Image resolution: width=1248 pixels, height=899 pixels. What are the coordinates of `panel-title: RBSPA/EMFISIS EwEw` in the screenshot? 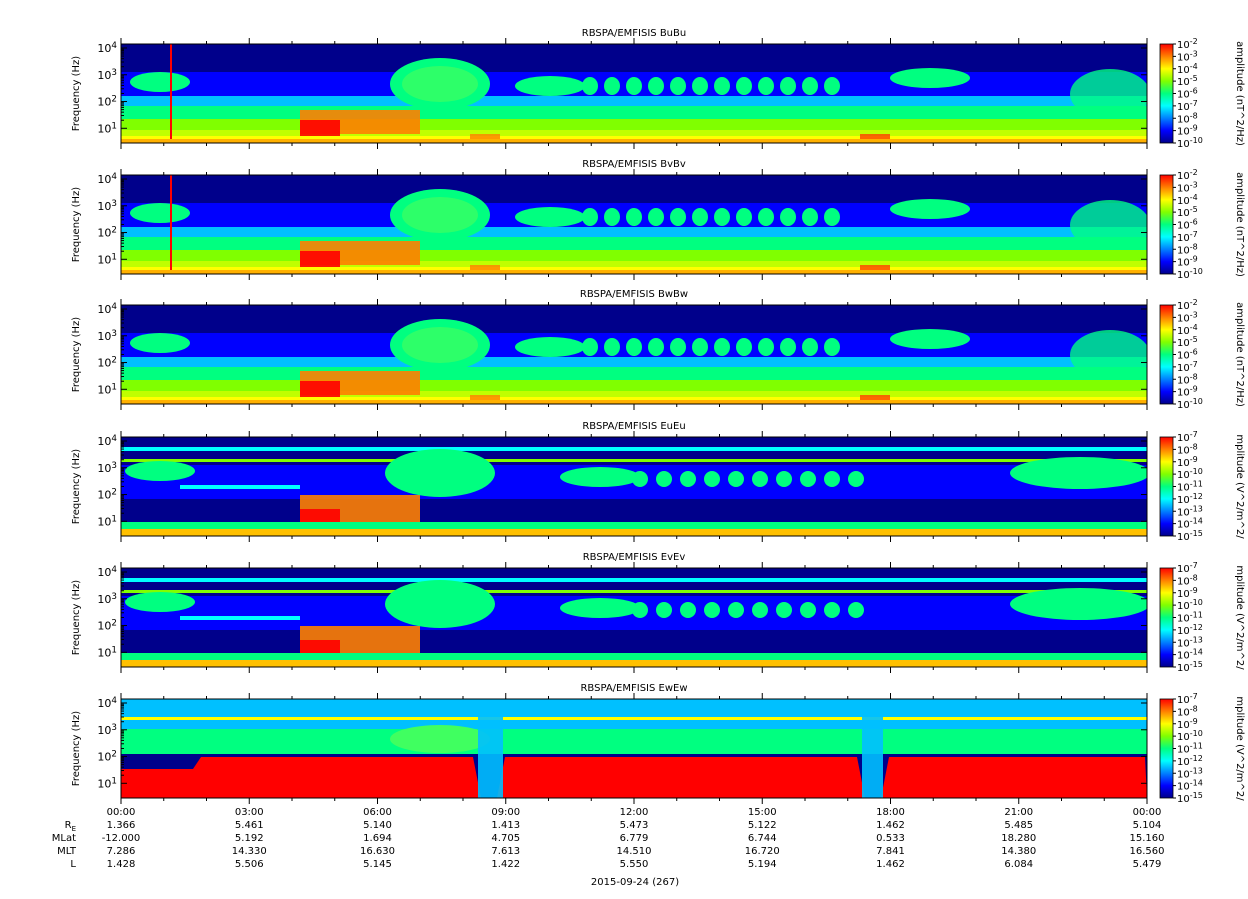 It's located at (633, 688).